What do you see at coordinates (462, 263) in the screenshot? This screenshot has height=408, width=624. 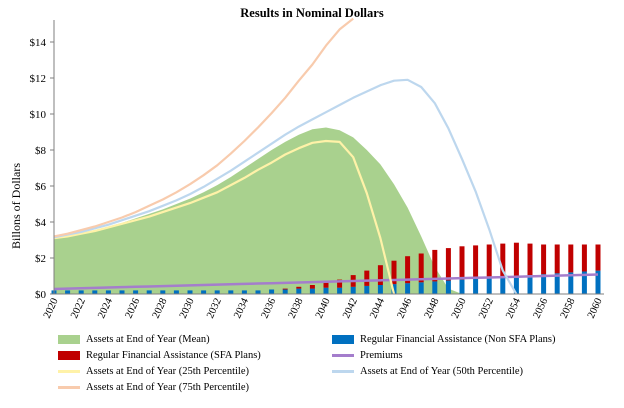 I see `bar-sfa-2050` at bounding box center [462, 263].